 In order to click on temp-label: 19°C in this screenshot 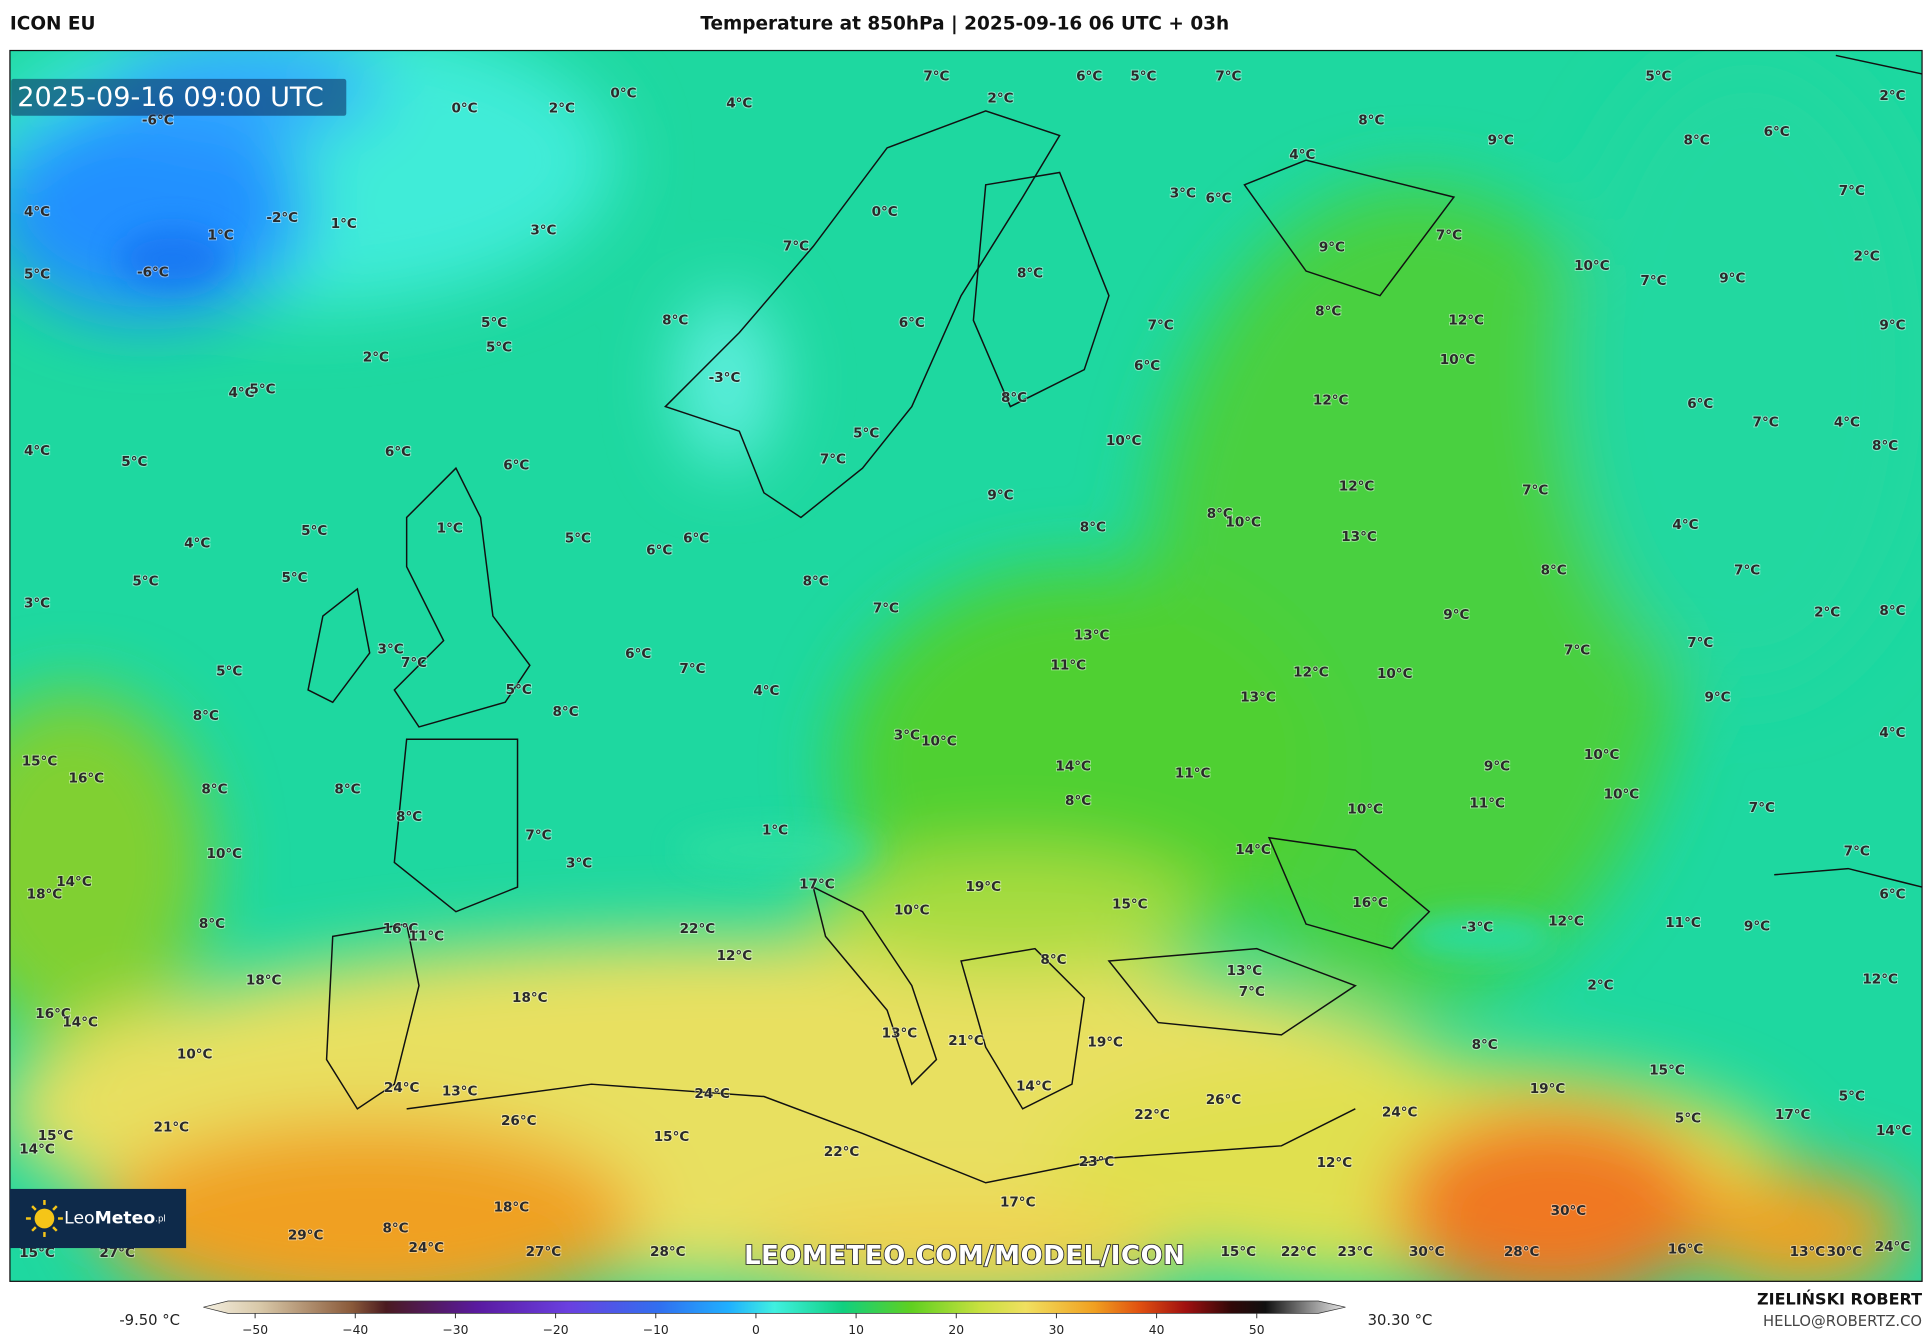, I will do `click(1548, 1089)`.